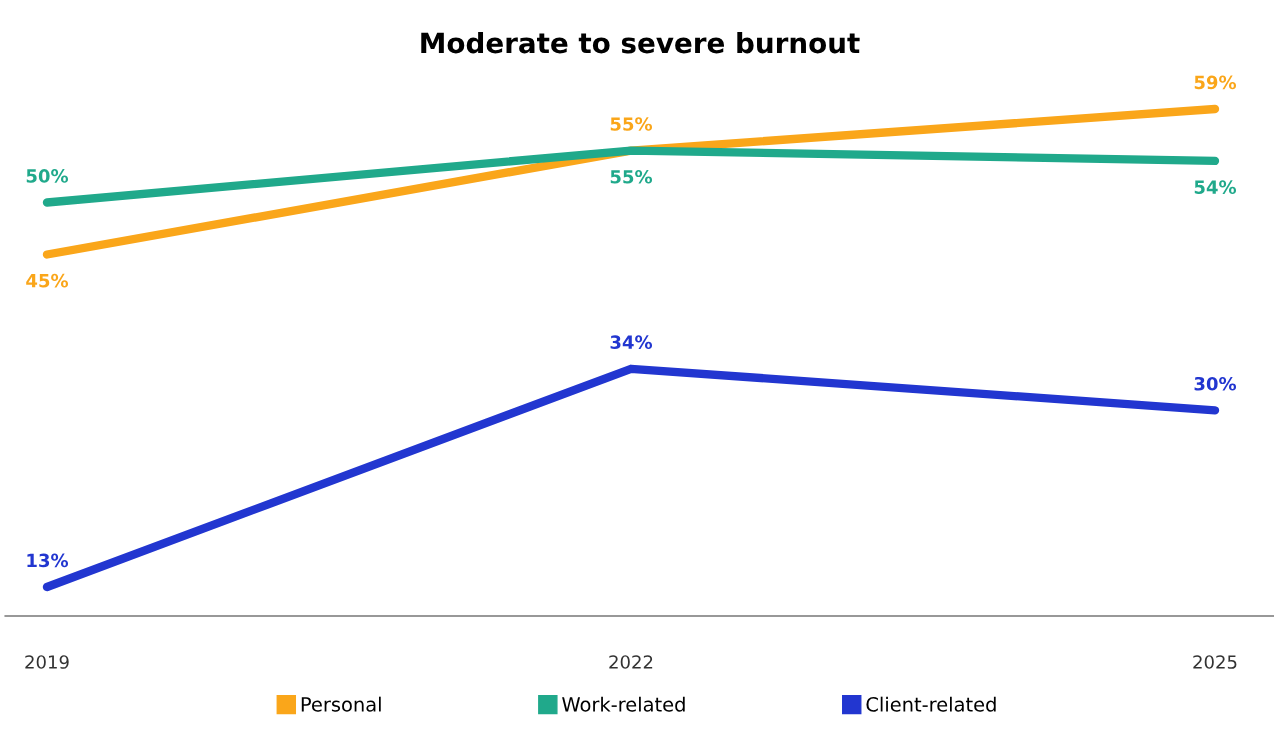 This screenshot has width=1274, height=733. Describe the element at coordinates (48, 560) in the screenshot. I see `data-label: 13%` at that location.